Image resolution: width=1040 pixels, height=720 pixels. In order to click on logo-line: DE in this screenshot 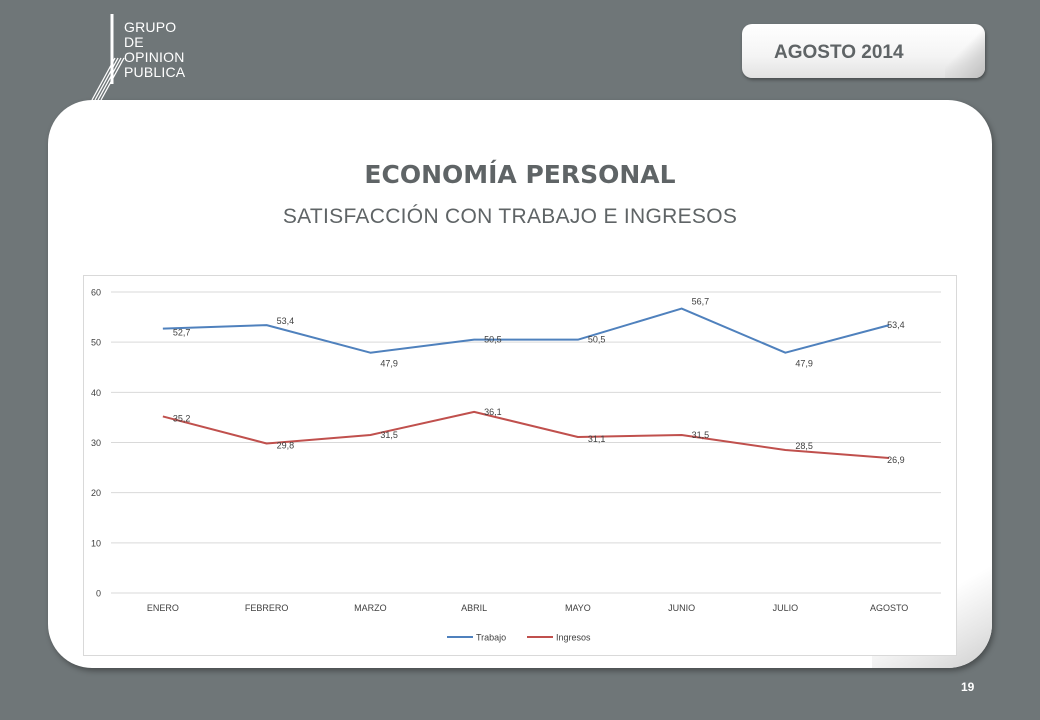, I will do `click(134, 42)`.